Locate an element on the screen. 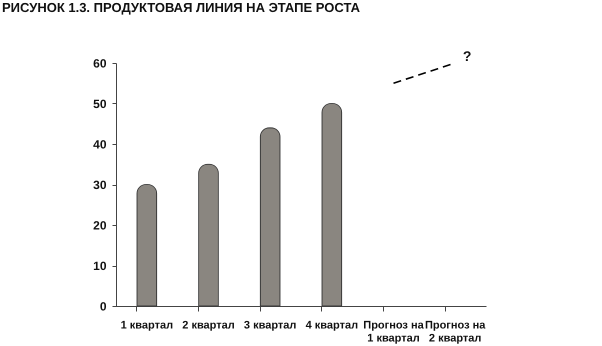 The width and height of the screenshot is (602, 346). y-tick-label: 20 is located at coordinates (100, 225).